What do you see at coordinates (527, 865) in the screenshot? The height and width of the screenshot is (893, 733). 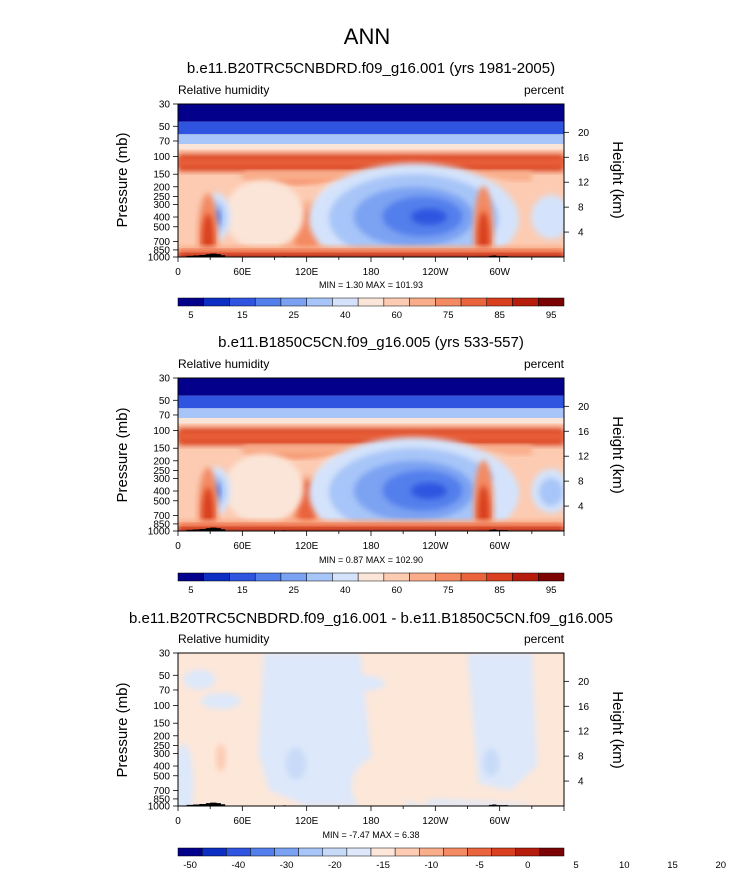 I see `colorbar-label: 0` at bounding box center [527, 865].